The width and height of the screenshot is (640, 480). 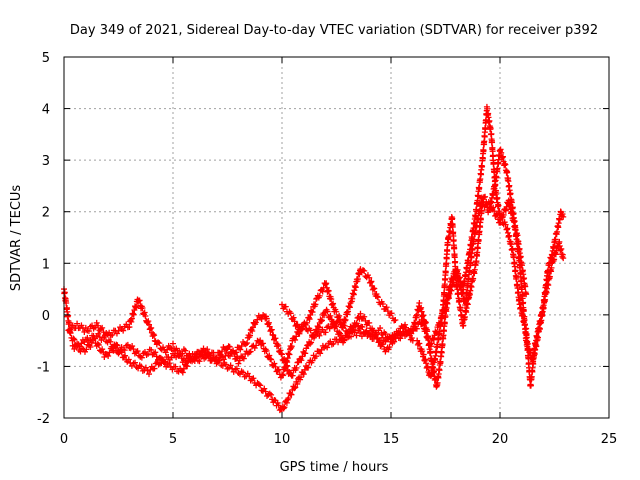 I want to click on series-arc-c, so click(x=242, y=342).